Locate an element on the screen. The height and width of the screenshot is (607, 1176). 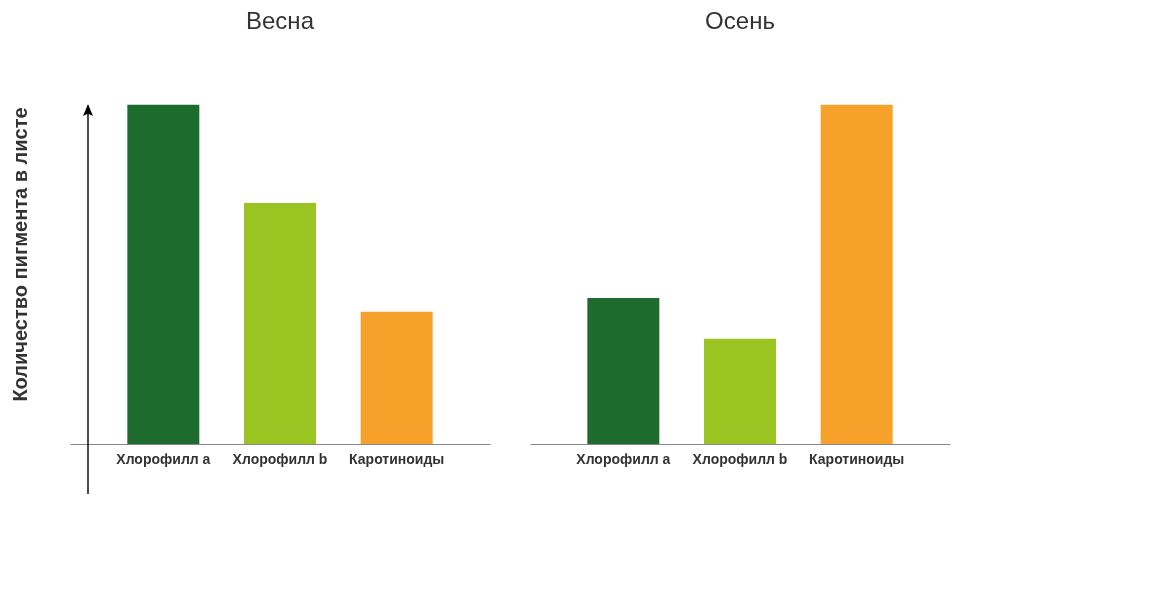
chart-title: Весна is located at coordinates (280, 20).